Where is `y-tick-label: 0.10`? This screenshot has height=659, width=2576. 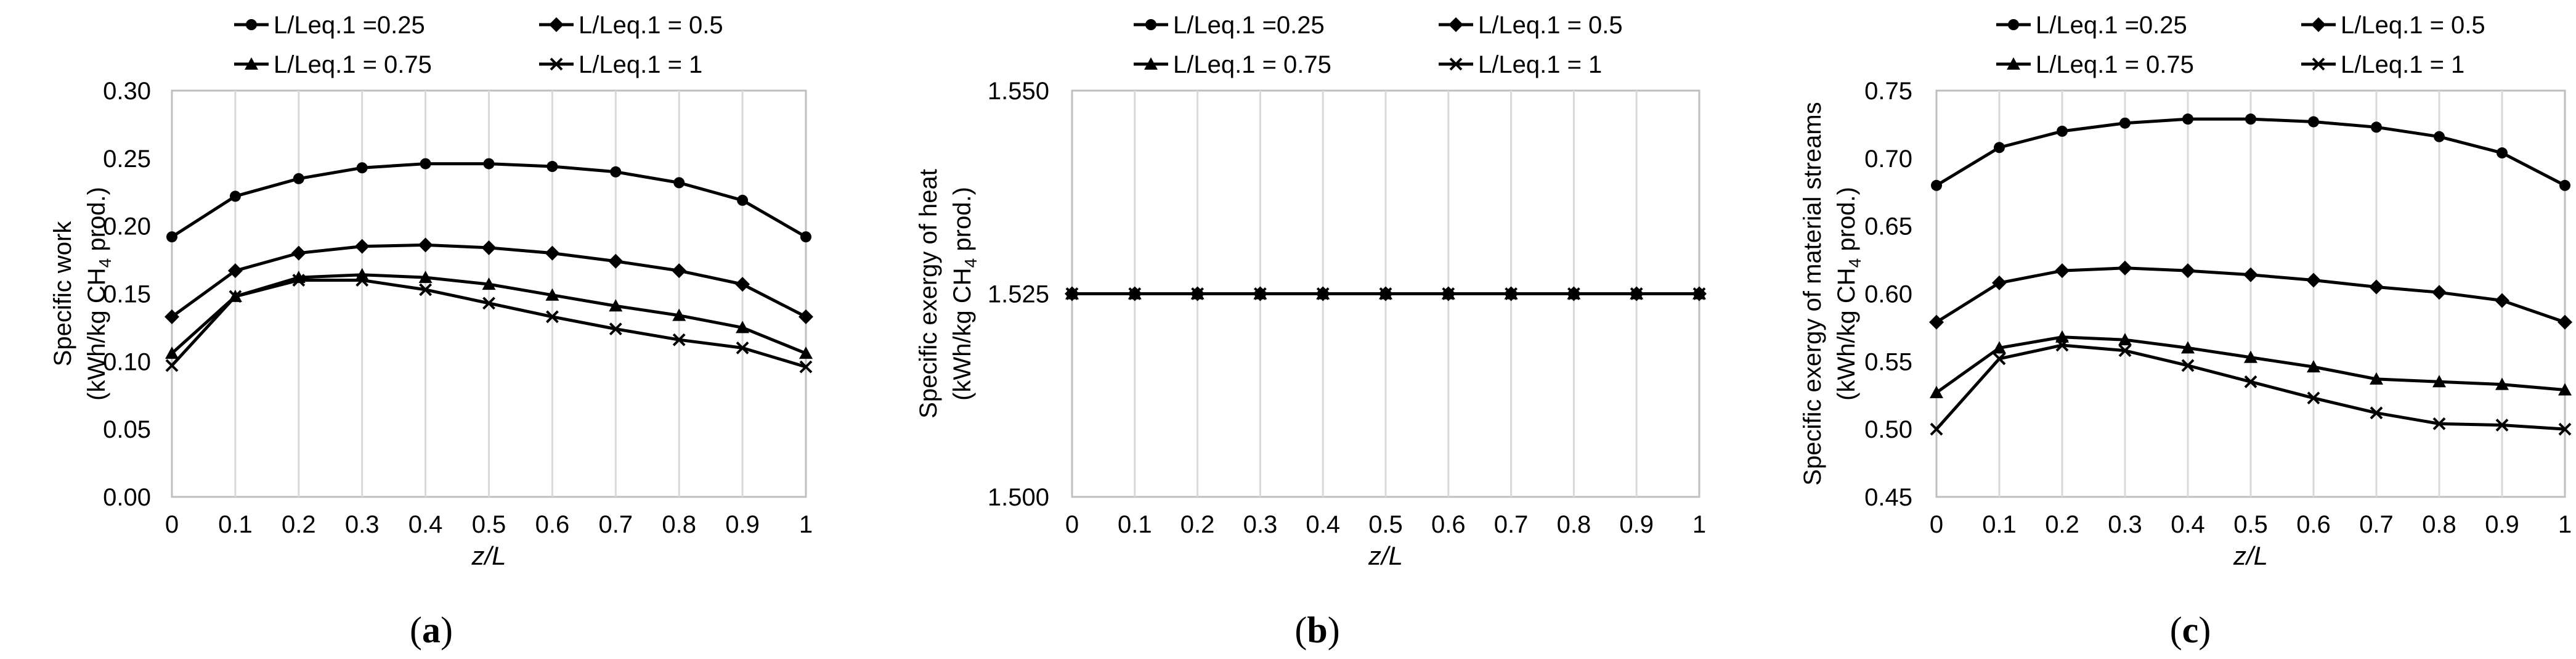 y-tick-label: 0.10 is located at coordinates (127, 362).